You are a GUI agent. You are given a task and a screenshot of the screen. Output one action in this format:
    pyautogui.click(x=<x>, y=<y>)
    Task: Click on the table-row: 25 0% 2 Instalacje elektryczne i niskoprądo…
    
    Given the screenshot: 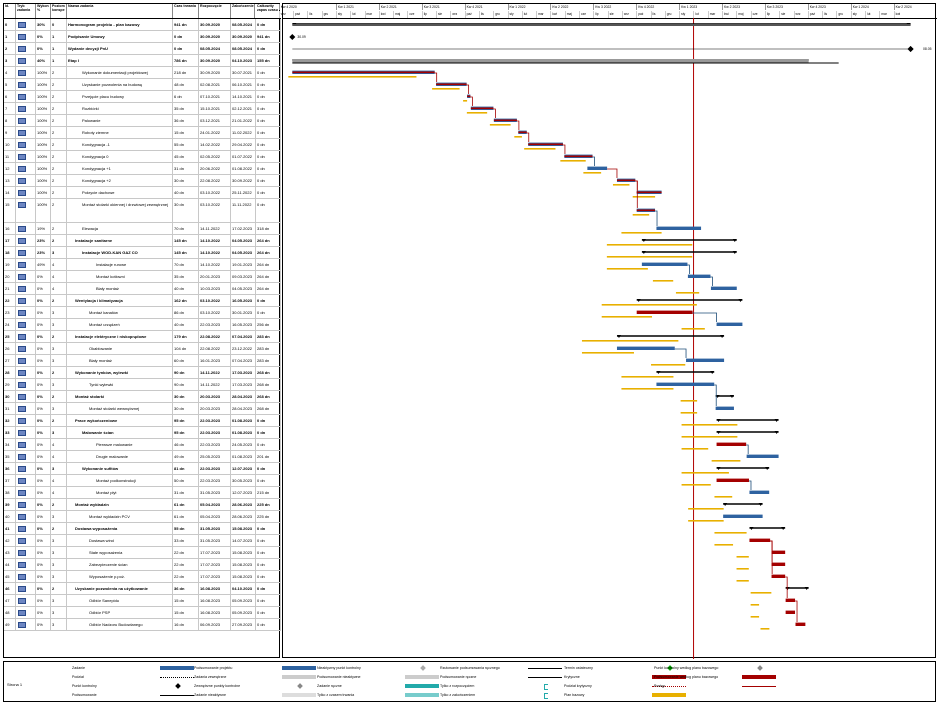 What is the action you would take?
    pyautogui.click(x=142, y=337)
    